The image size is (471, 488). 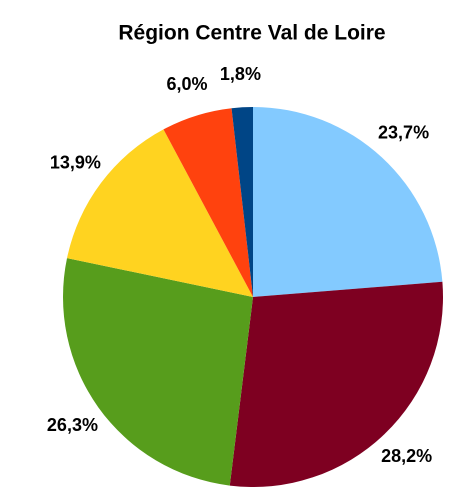 What do you see at coordinates (251, 33) in the screenshot?
I see `chart-title: Région Centre Val de Loire` at bounding box center [251, 33].